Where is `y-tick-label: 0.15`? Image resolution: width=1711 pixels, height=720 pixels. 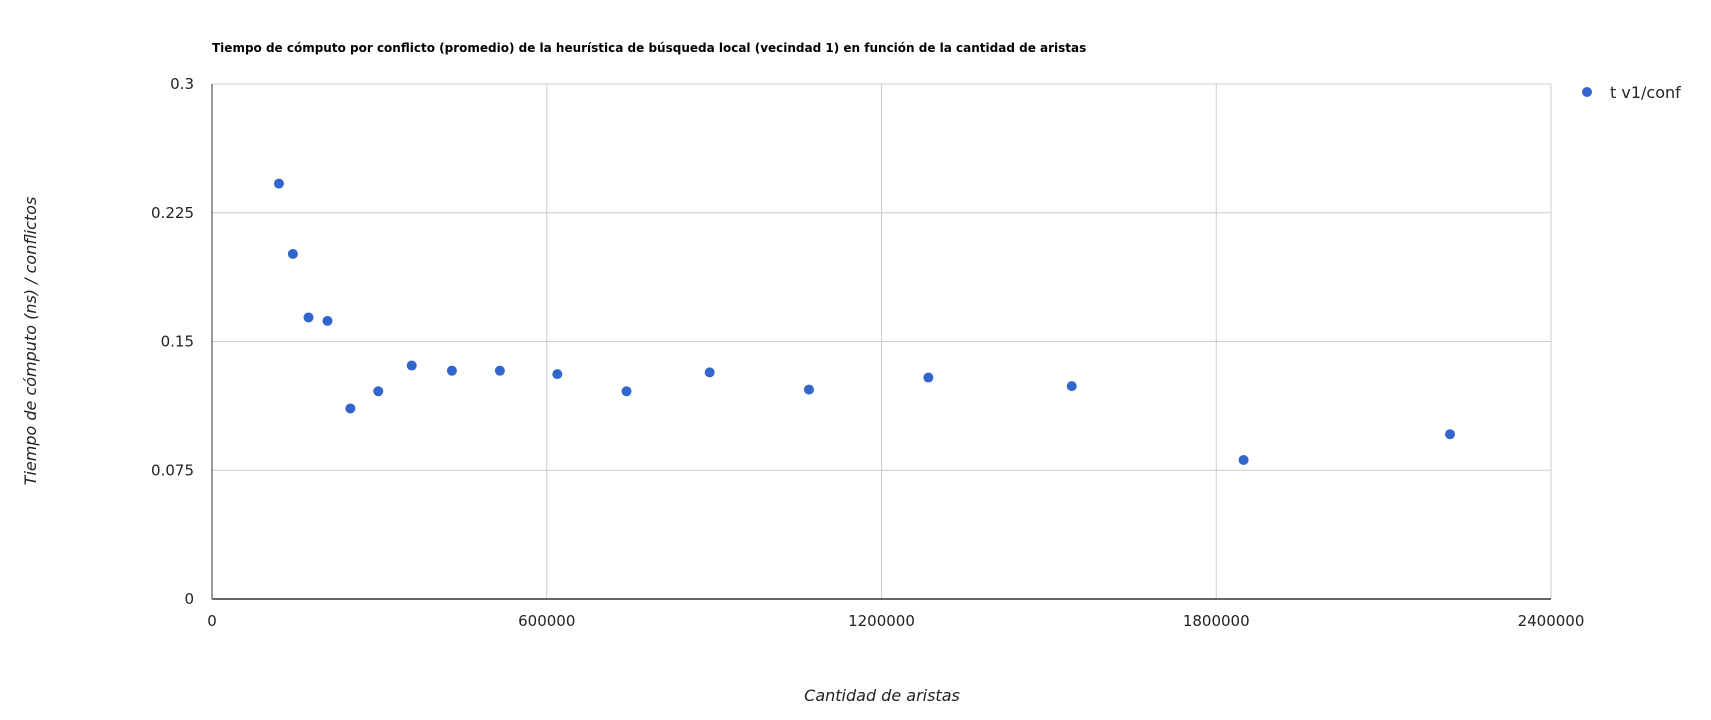
y-tick-label: 0.15 is located at coordinates (177, 342).